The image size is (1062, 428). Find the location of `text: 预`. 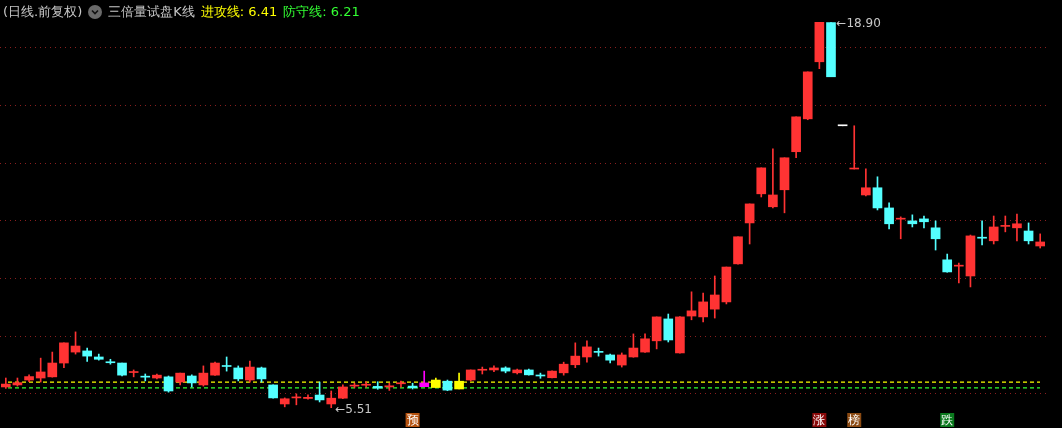

text: 预 is located at coordinates (412, 419).